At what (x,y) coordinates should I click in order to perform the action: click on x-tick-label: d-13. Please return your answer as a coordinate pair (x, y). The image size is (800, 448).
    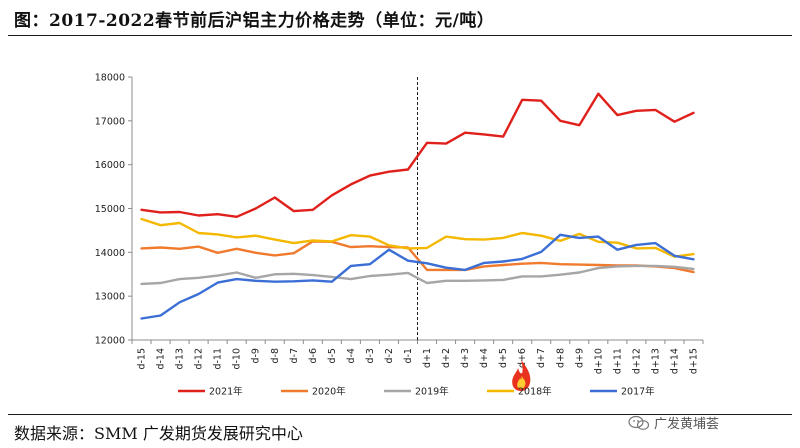
    Looking at the image, I should click on (180, 359).